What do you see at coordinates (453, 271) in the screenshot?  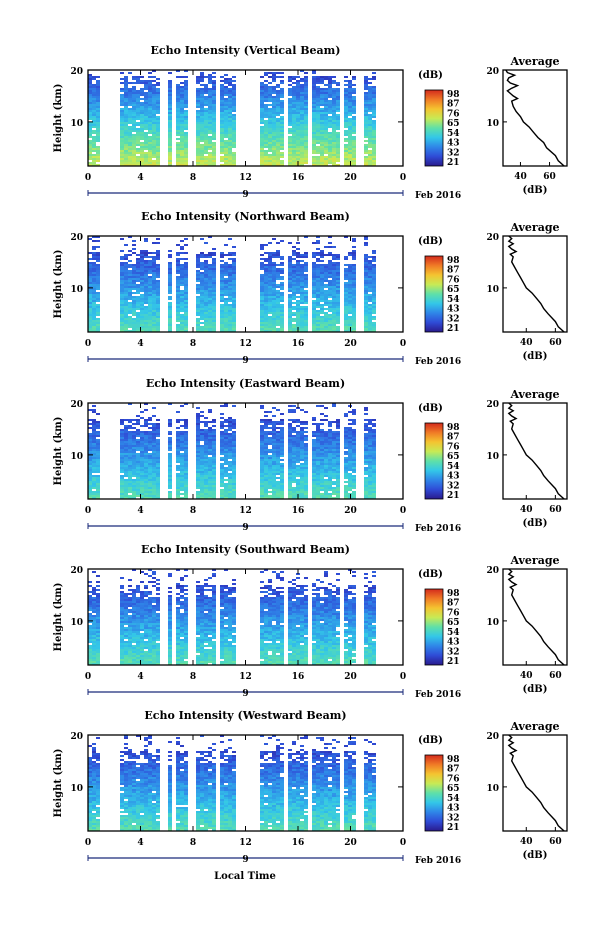 I see `colorbar-tick-label: 87` at bounding box center [453, 271].